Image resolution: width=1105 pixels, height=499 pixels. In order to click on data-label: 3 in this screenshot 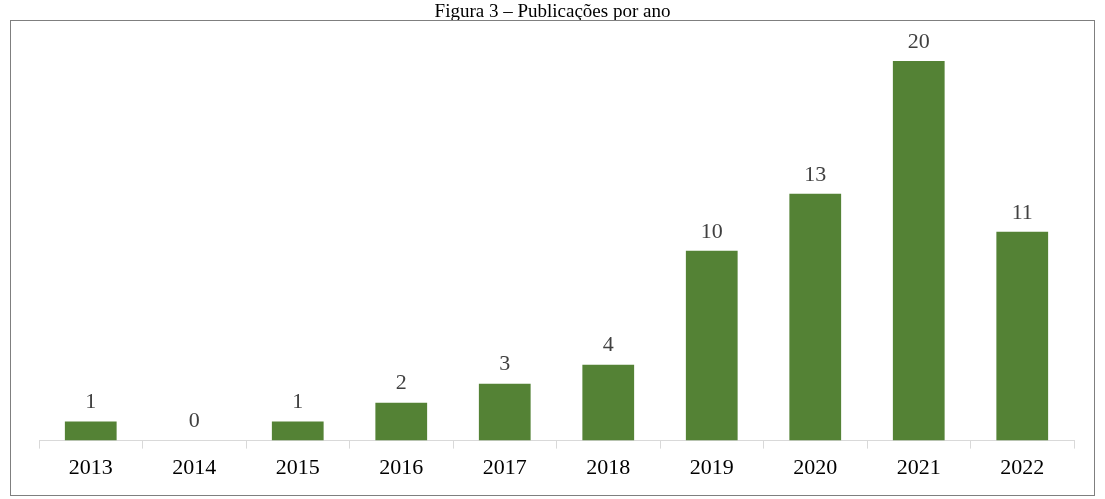, I will do `click(505, 363)`.